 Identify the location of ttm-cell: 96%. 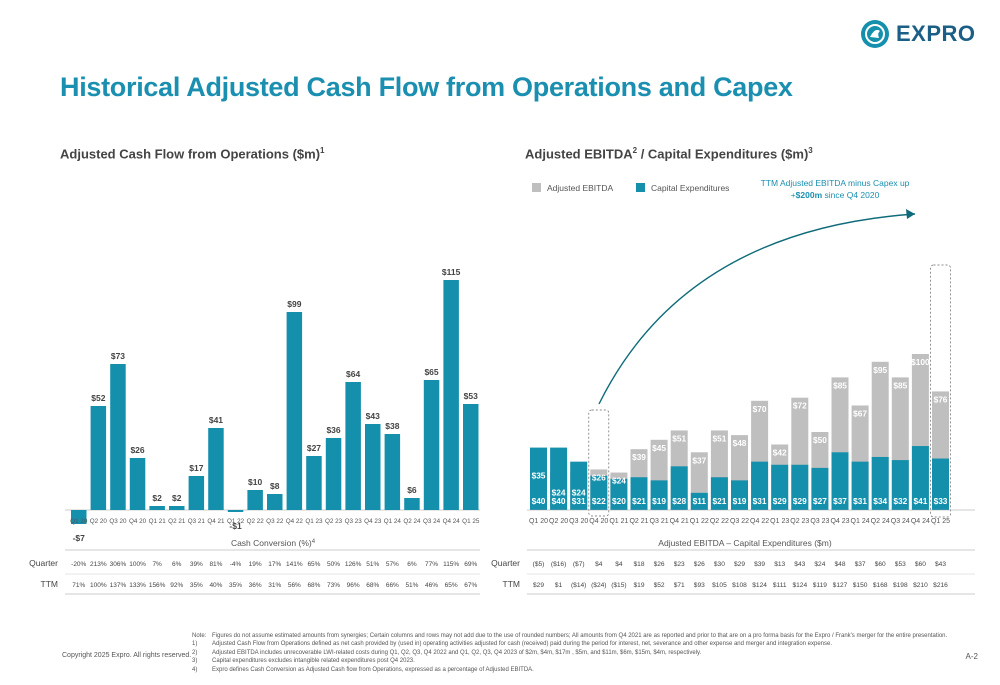
(353, 585).